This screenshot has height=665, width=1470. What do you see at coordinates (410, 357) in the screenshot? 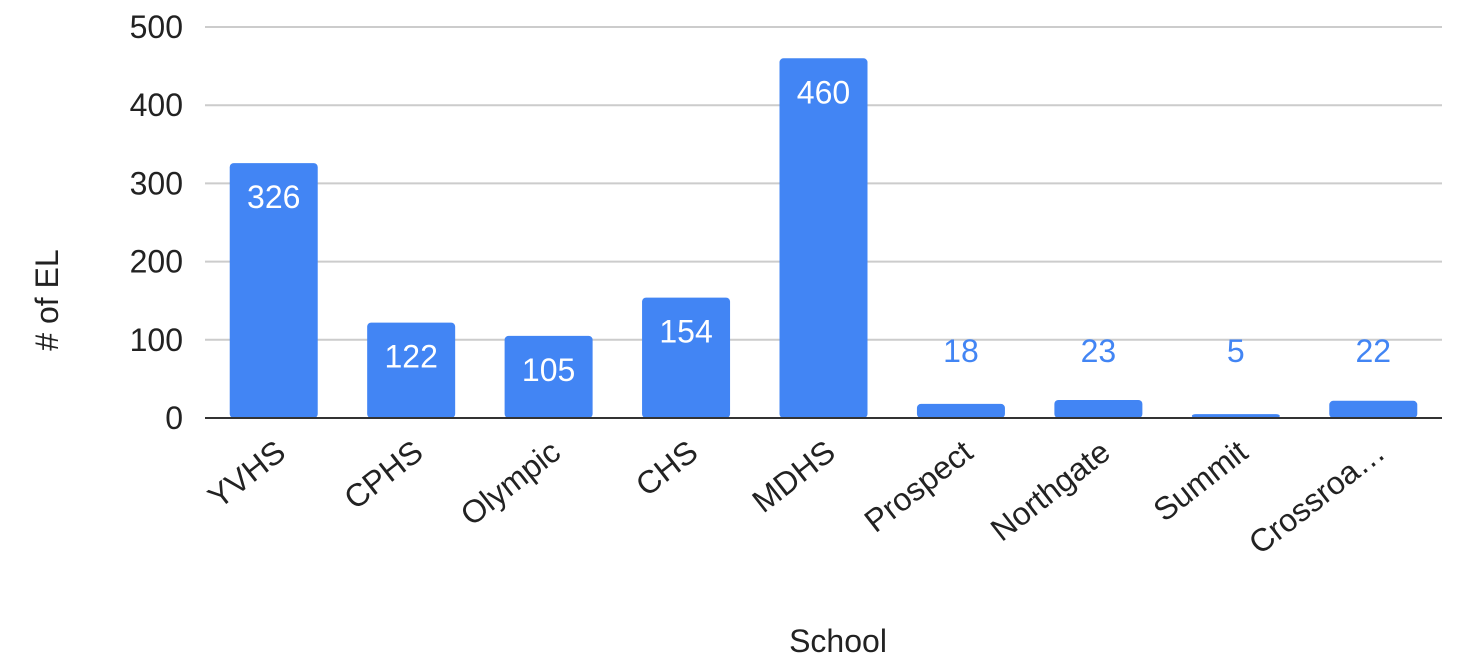
I see `data-label: 122` at bounding box center [410, 357].